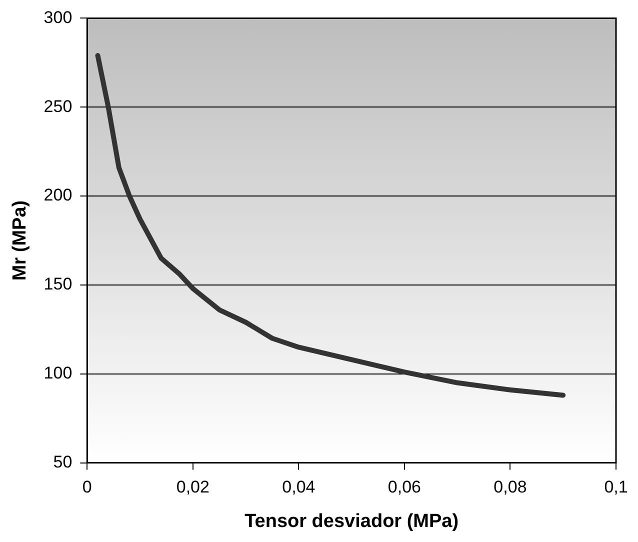 This screenshot has width=638, height=542. What do you see at coordinates (62, 462) in the screenshot?
I see `y-tick-label: 50` at bounding box center [62, 462].